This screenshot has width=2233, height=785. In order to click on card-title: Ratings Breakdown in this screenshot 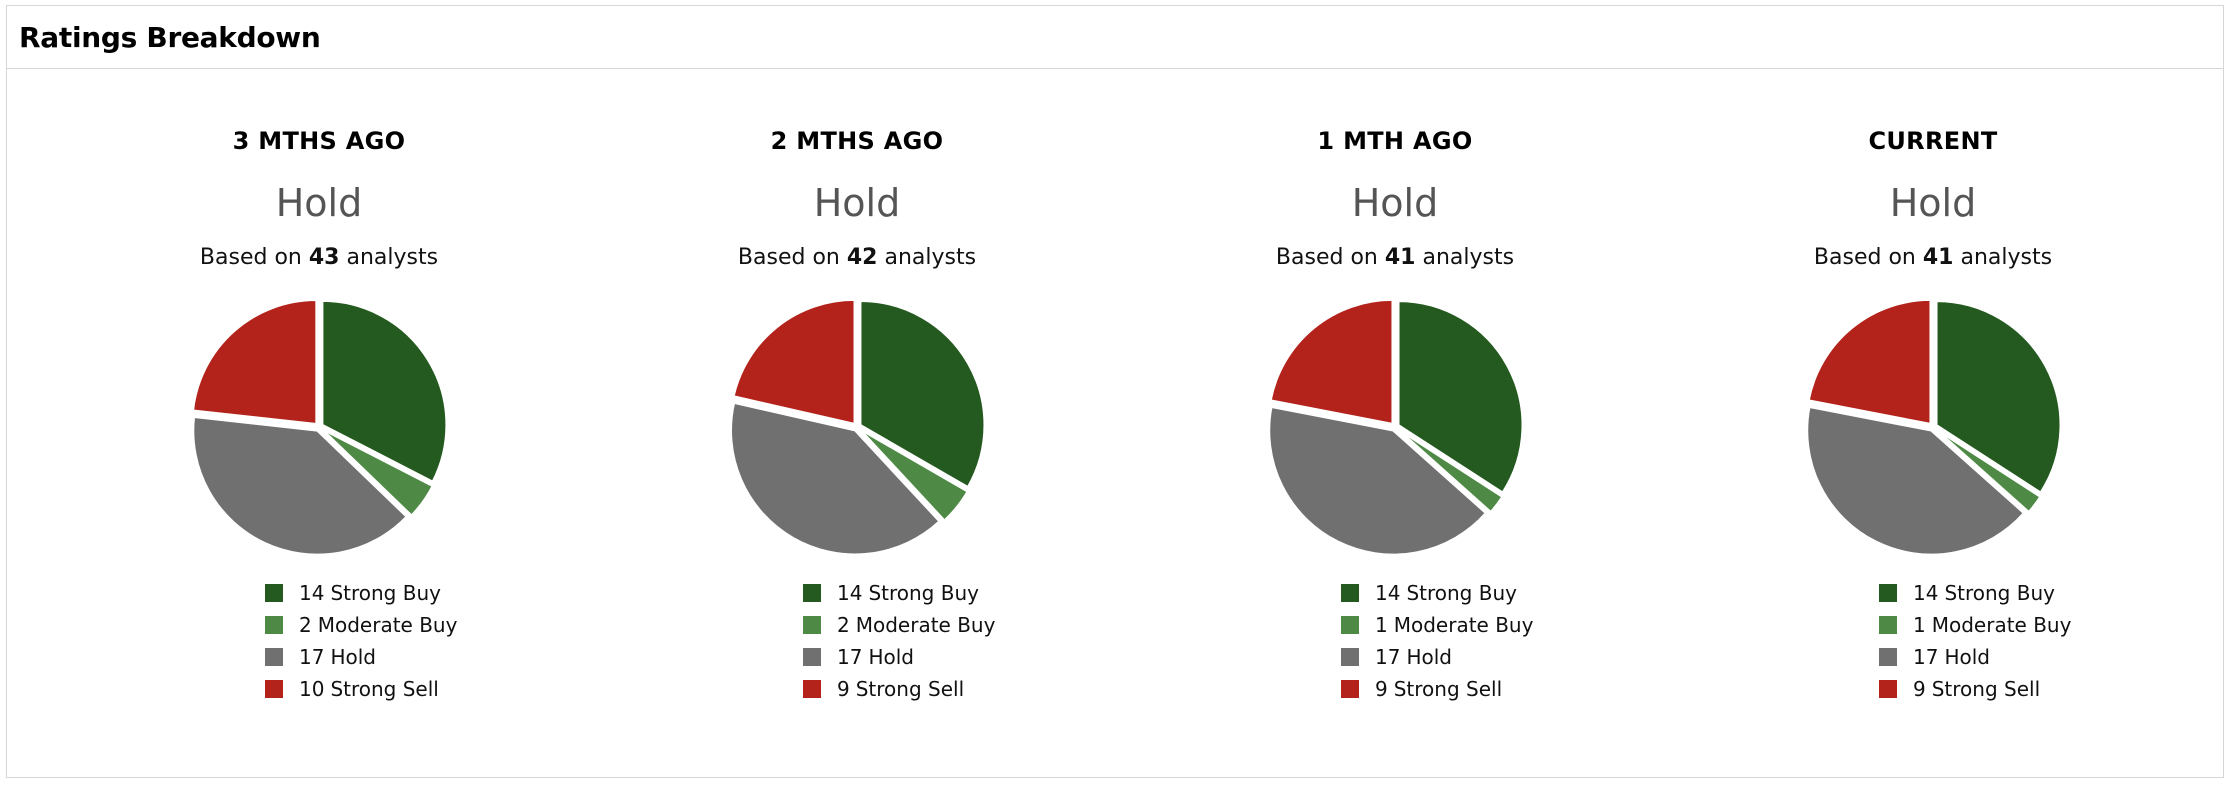, I will do `click(170, 37)`.